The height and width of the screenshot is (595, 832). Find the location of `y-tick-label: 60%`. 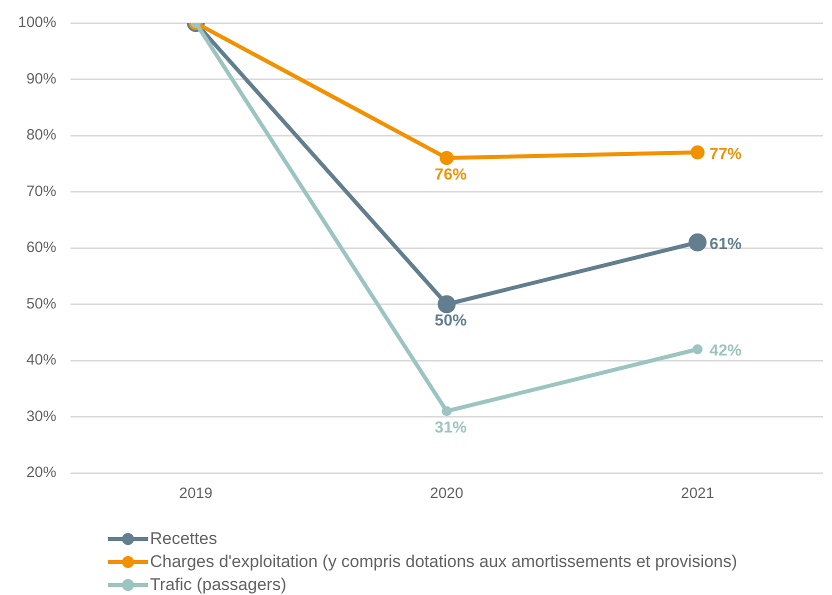

y-tick-label: 60% is located at coordinates (41, 247).